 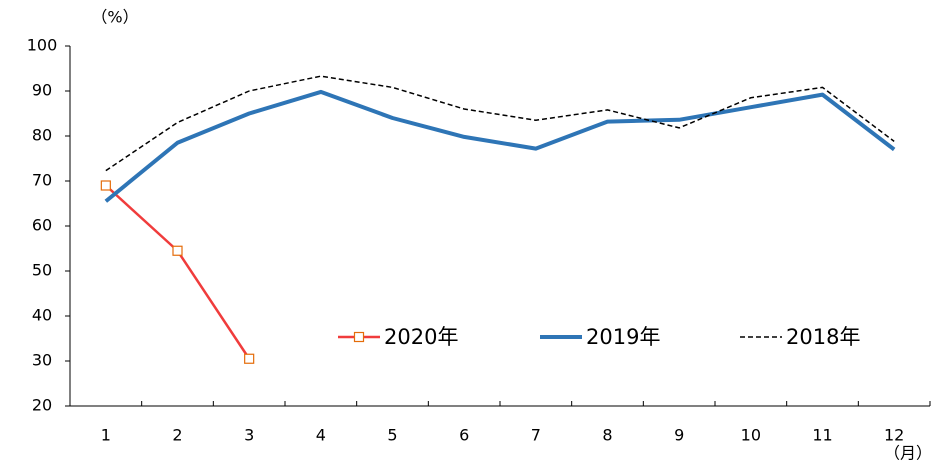 What do you see at coordinates (42, 315) in the screenshot?
I see `y-tick-label: 40` at bounding box center [42, 315].